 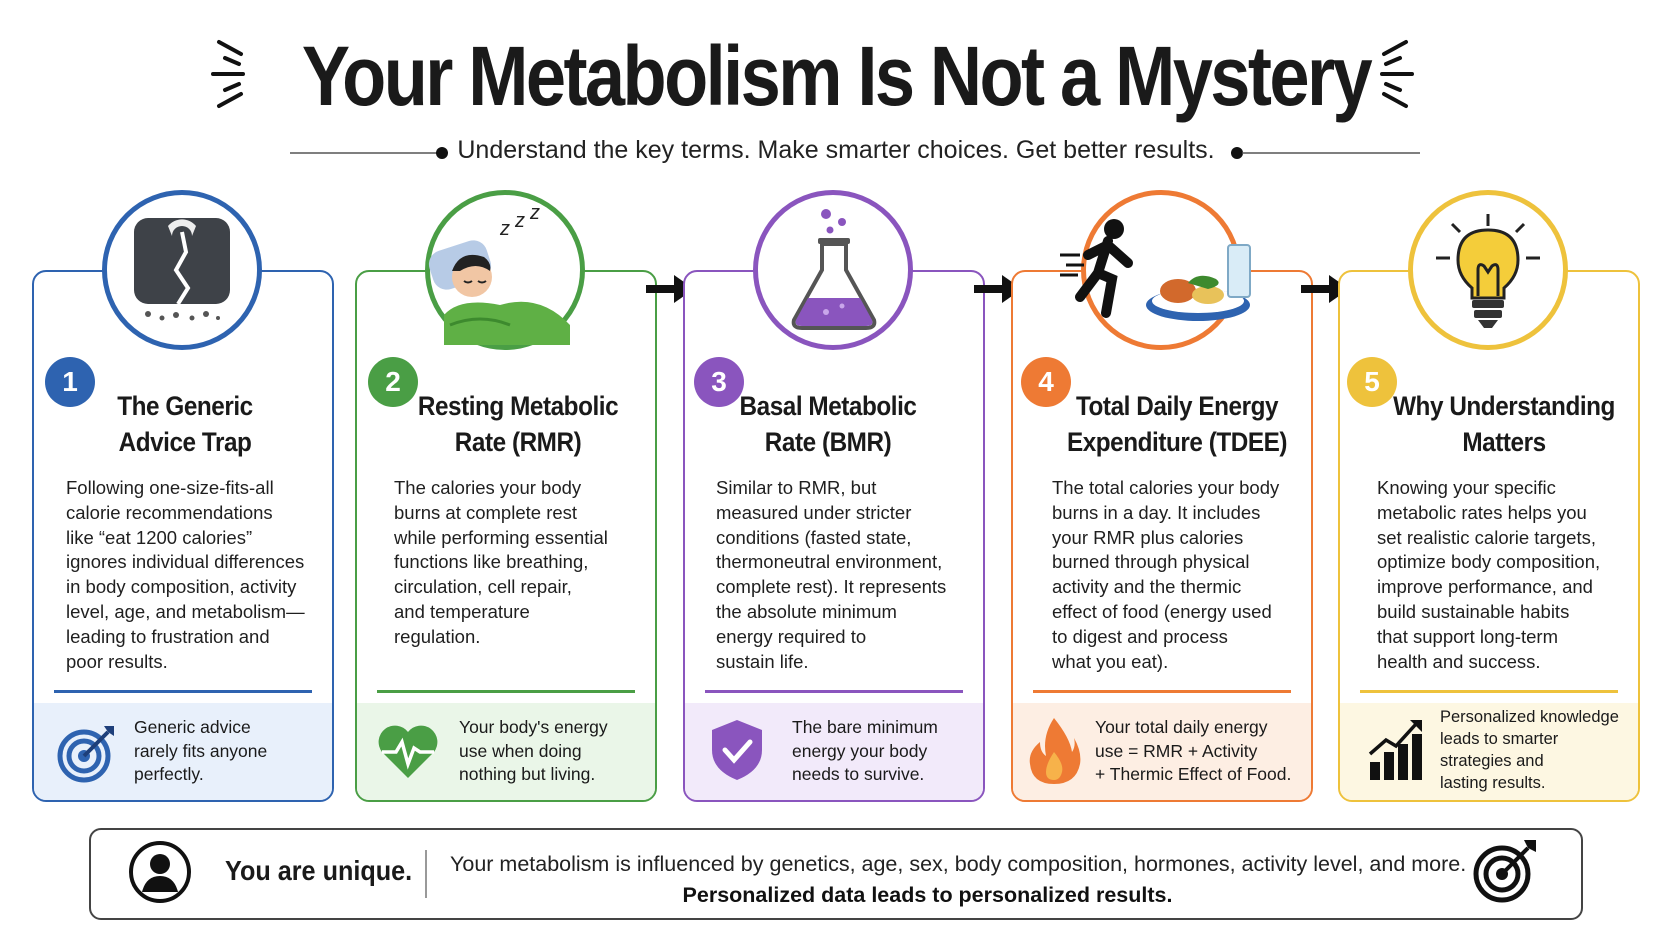 What do you see at coordinates (1162, 611) in the screenshot?
I see `desc-line: effect of food (energy used` at bounding box center [1162, 611].